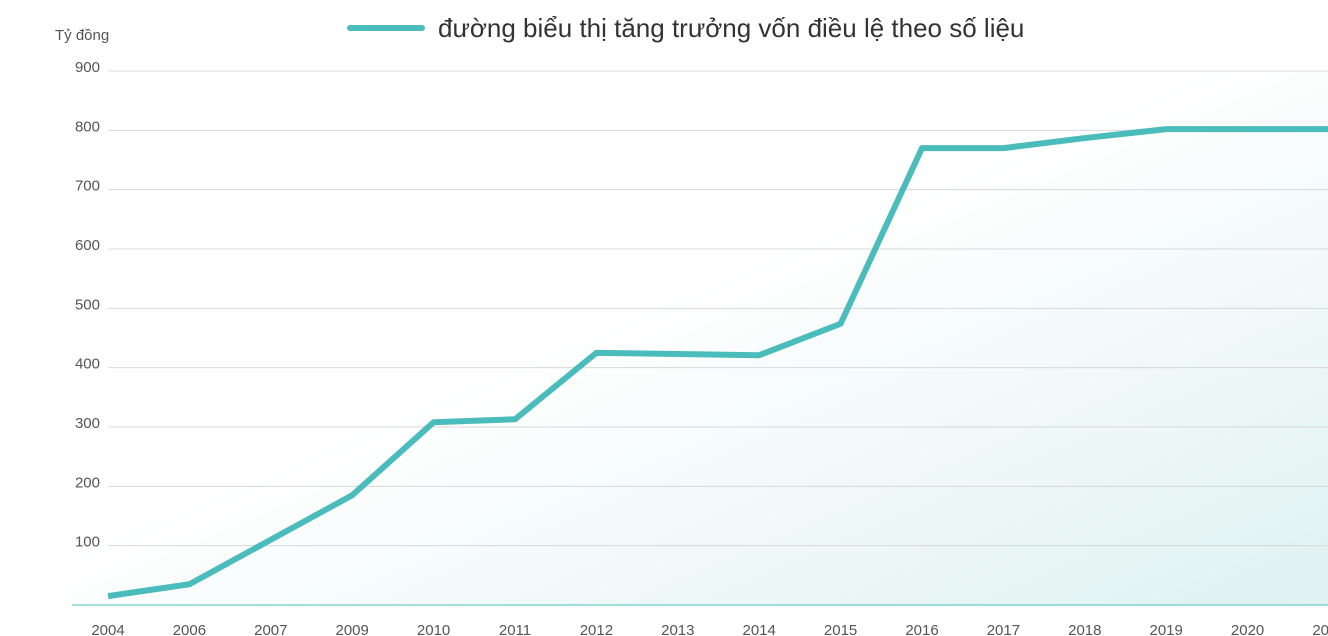 Image resolution: width=1328 pixels, height=636 pixels. I want to click on x-tick-label: 2013, so click(677, 629).